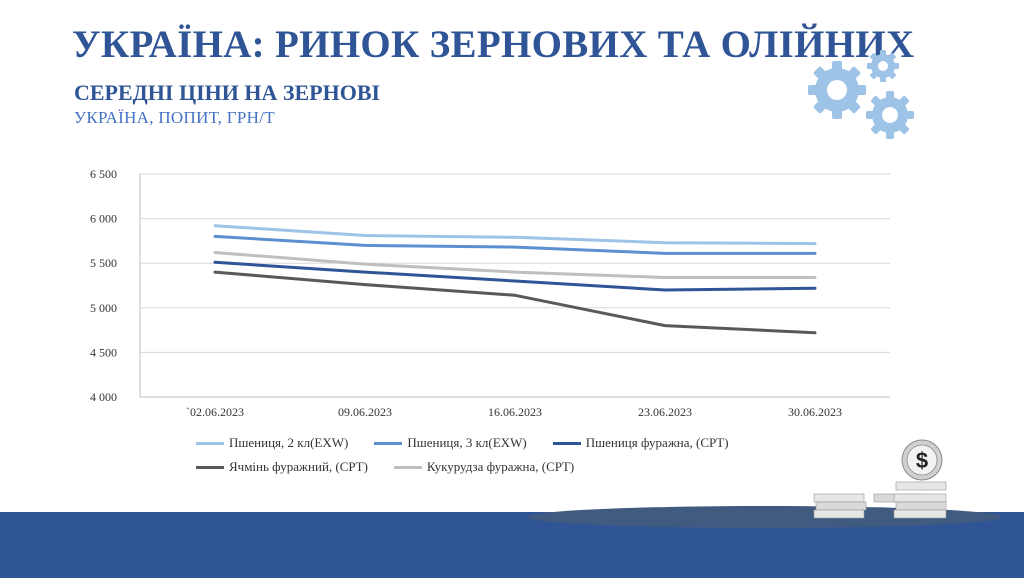 The width and height of the screenshot is (1024, 578). I want to click on legend-item: Пшениця, 3 кл(EXW), so click(450, 443).